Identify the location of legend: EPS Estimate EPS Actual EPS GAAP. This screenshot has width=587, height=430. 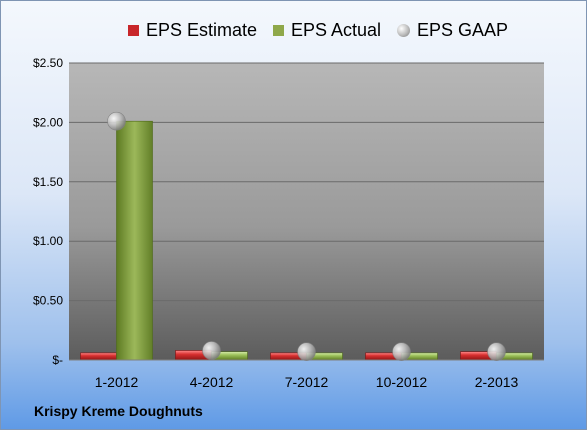
(293, 30).